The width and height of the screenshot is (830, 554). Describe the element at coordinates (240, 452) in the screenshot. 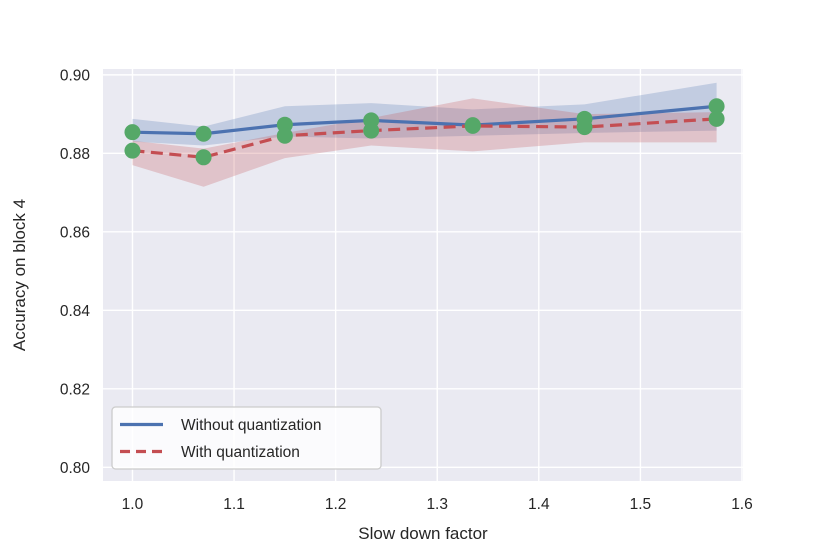

I see `legend-label: With quantization` at that location.